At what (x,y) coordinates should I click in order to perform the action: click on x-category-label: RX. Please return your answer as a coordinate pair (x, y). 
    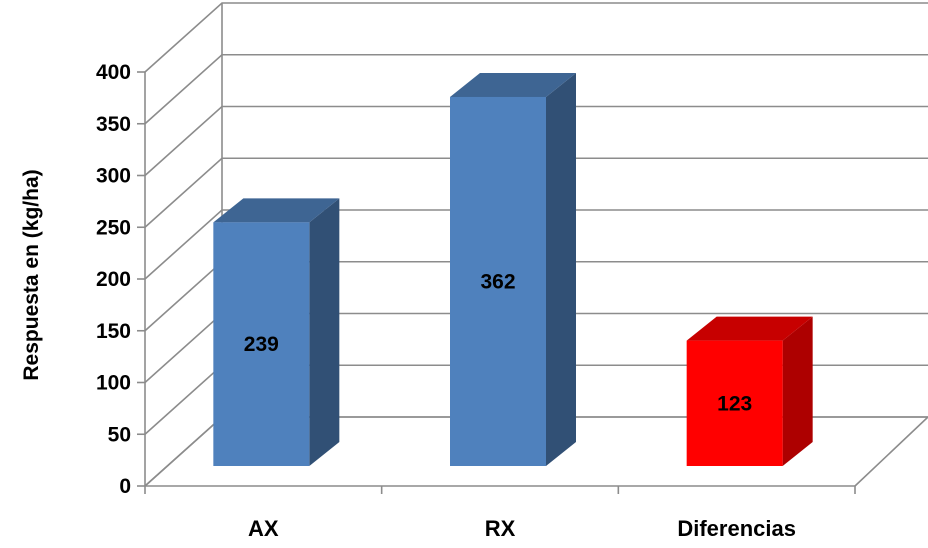
    Looking at the image, I should click on (500, 528).